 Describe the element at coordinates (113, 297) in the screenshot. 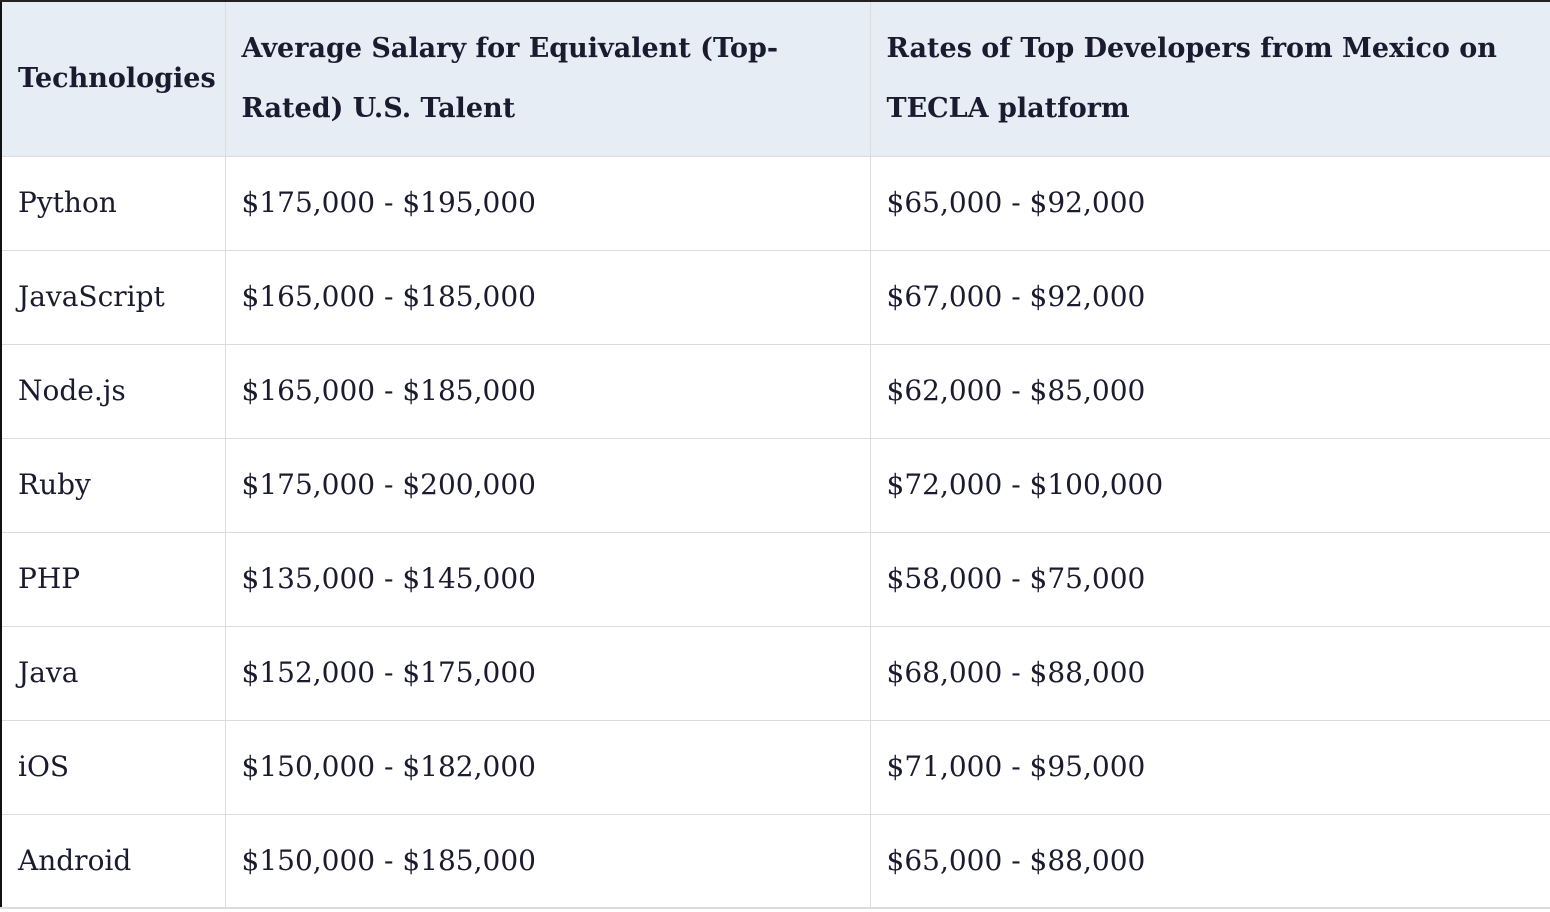

I see `technology-cell: JavaScript` at that location.